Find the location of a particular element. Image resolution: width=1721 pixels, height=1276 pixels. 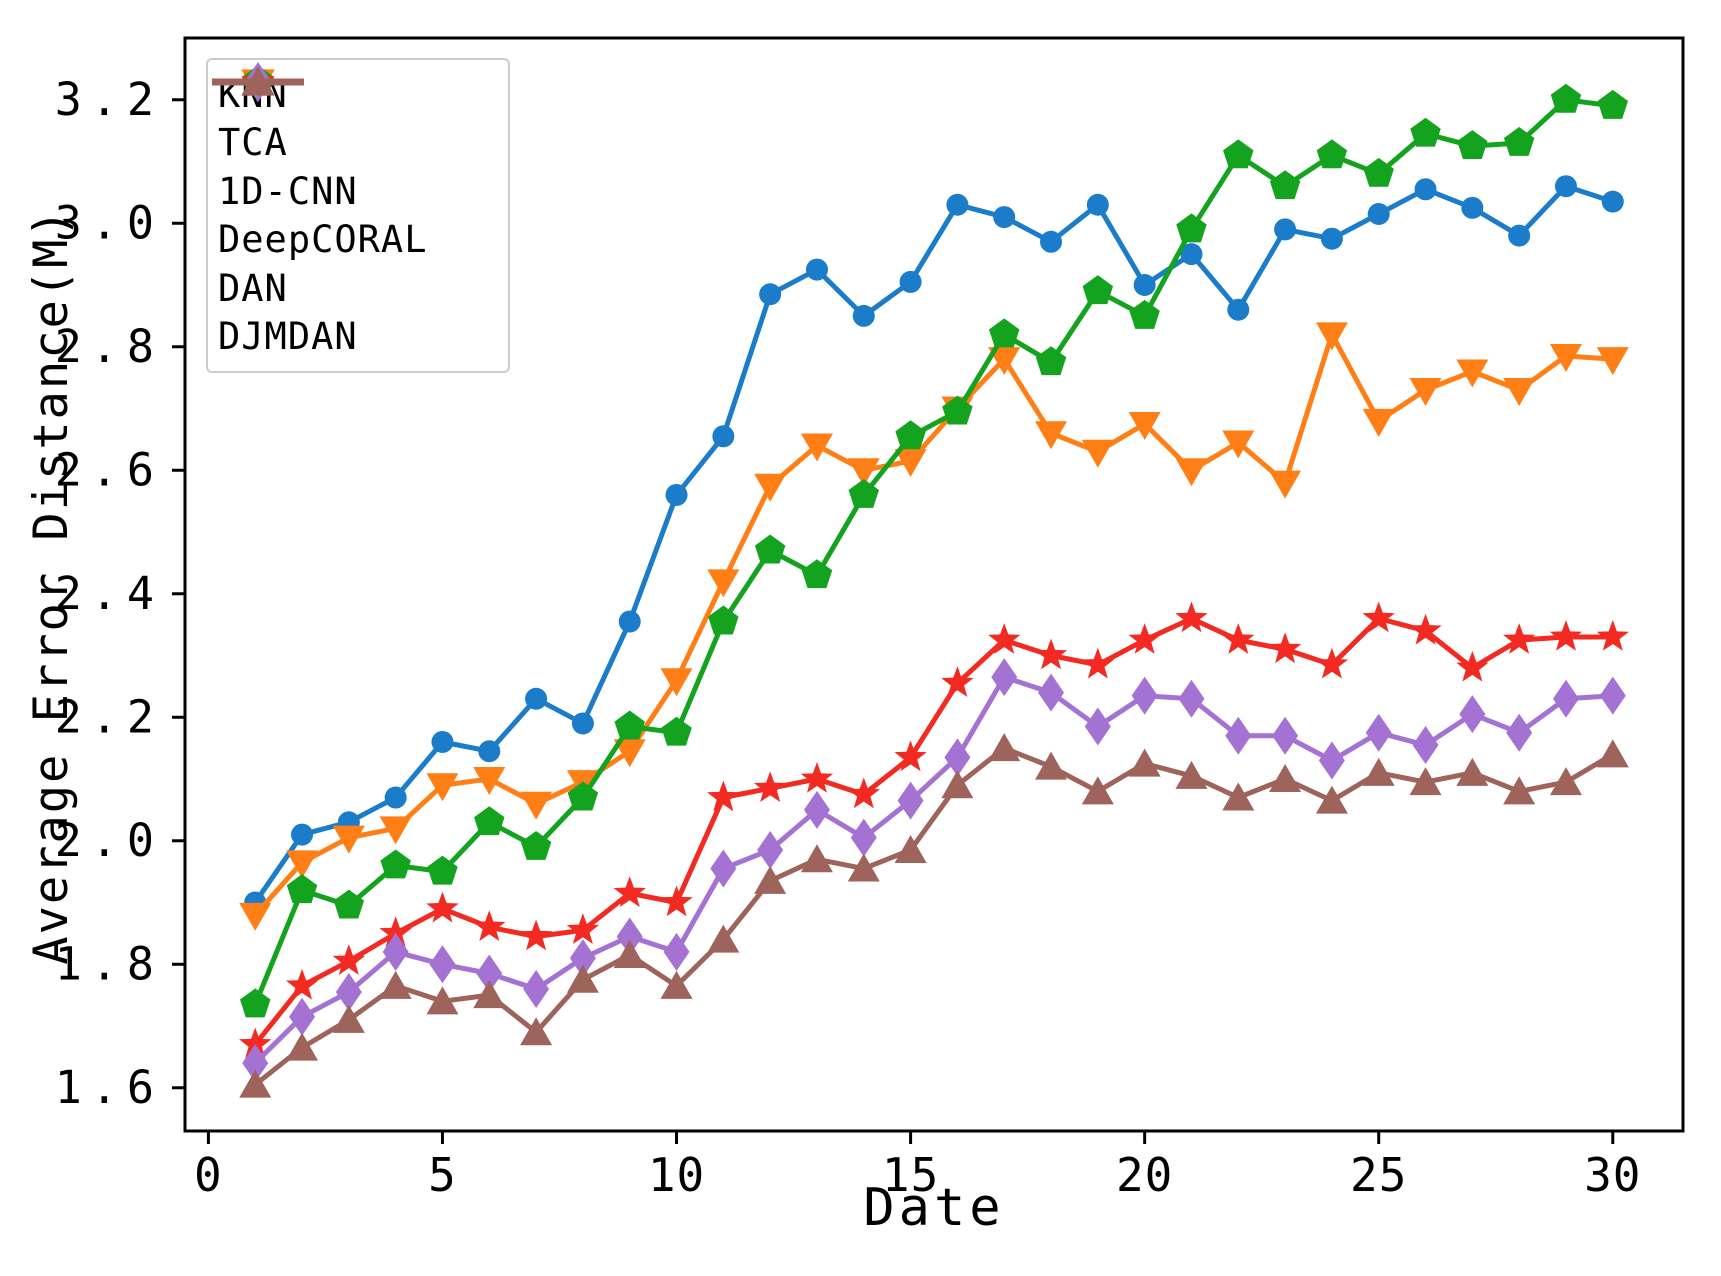

svg-text: 30 is located at coordinates (1612, 1175).